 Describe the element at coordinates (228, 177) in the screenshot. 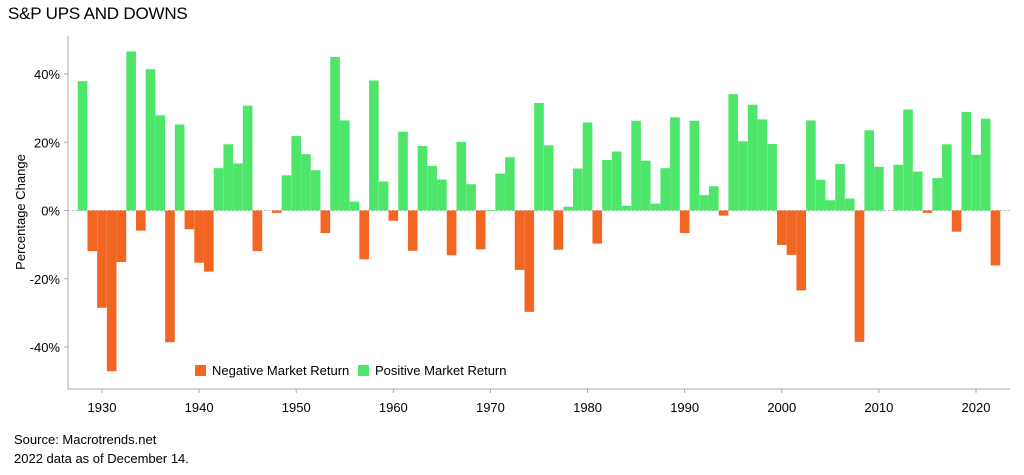

I see `bar-1943` at that location.